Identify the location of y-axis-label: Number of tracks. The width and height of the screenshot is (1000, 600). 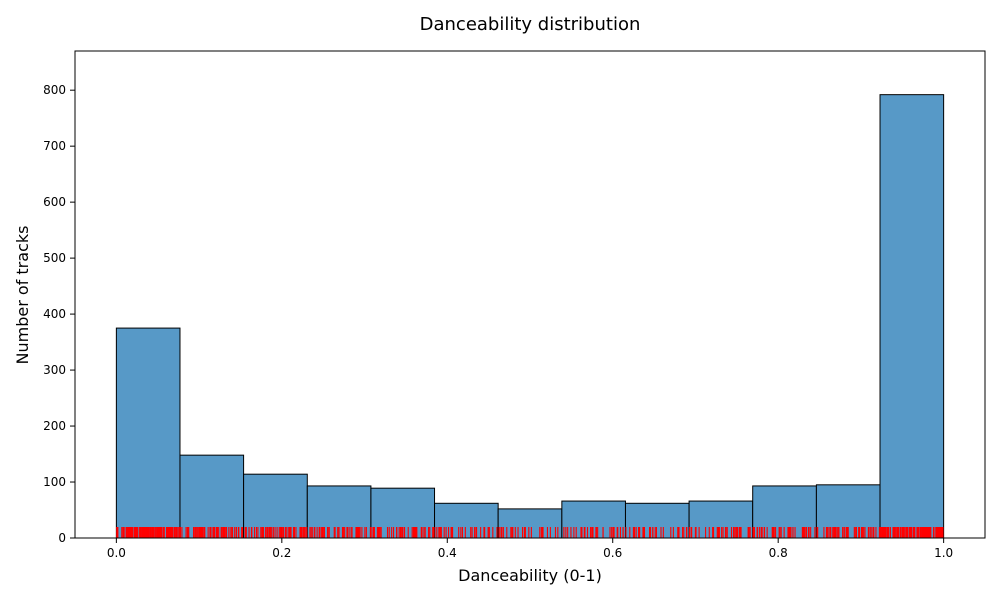
(22, 295).